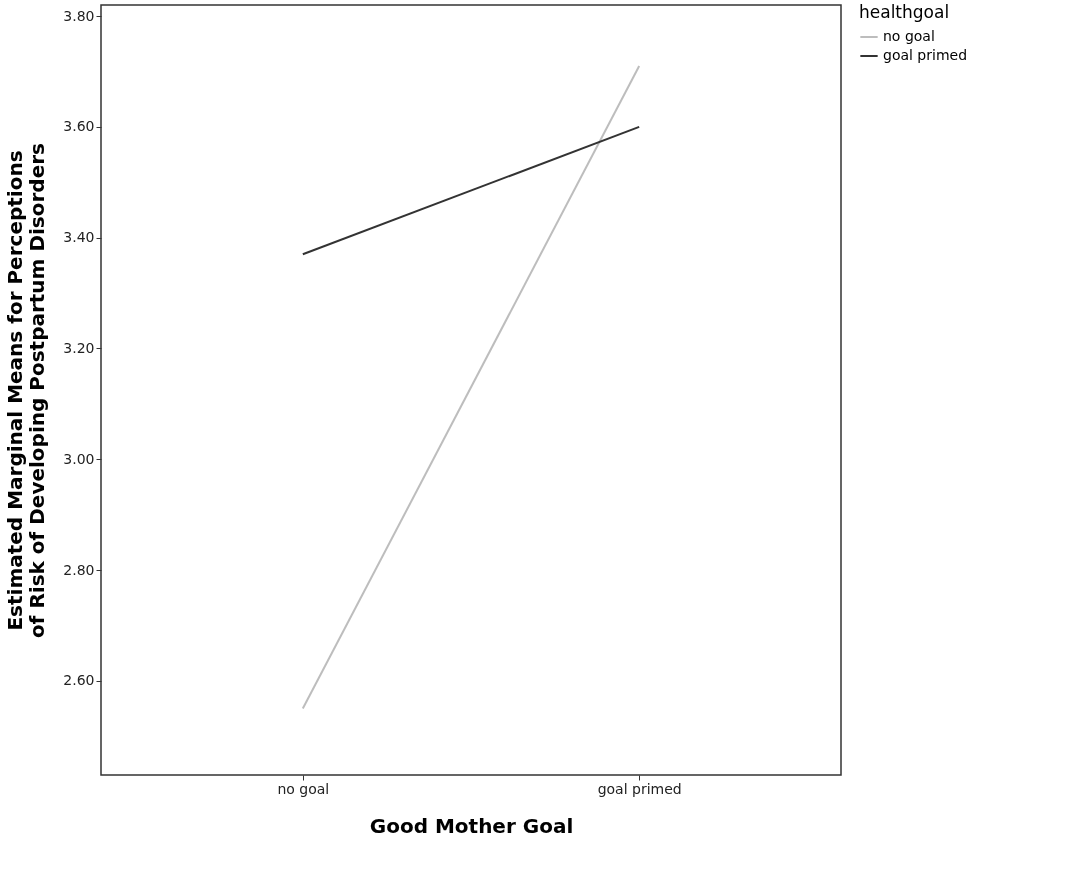  I want to click on y-tick-label: 3.80, so click(79, 15).